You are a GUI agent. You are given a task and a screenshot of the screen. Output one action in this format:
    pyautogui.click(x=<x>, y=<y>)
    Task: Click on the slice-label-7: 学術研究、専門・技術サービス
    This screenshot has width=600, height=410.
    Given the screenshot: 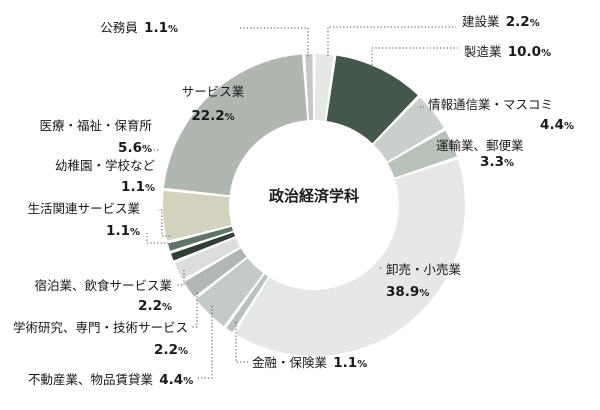 What is the action you would take?
    pyautogui.click(x=100, y=327)
    